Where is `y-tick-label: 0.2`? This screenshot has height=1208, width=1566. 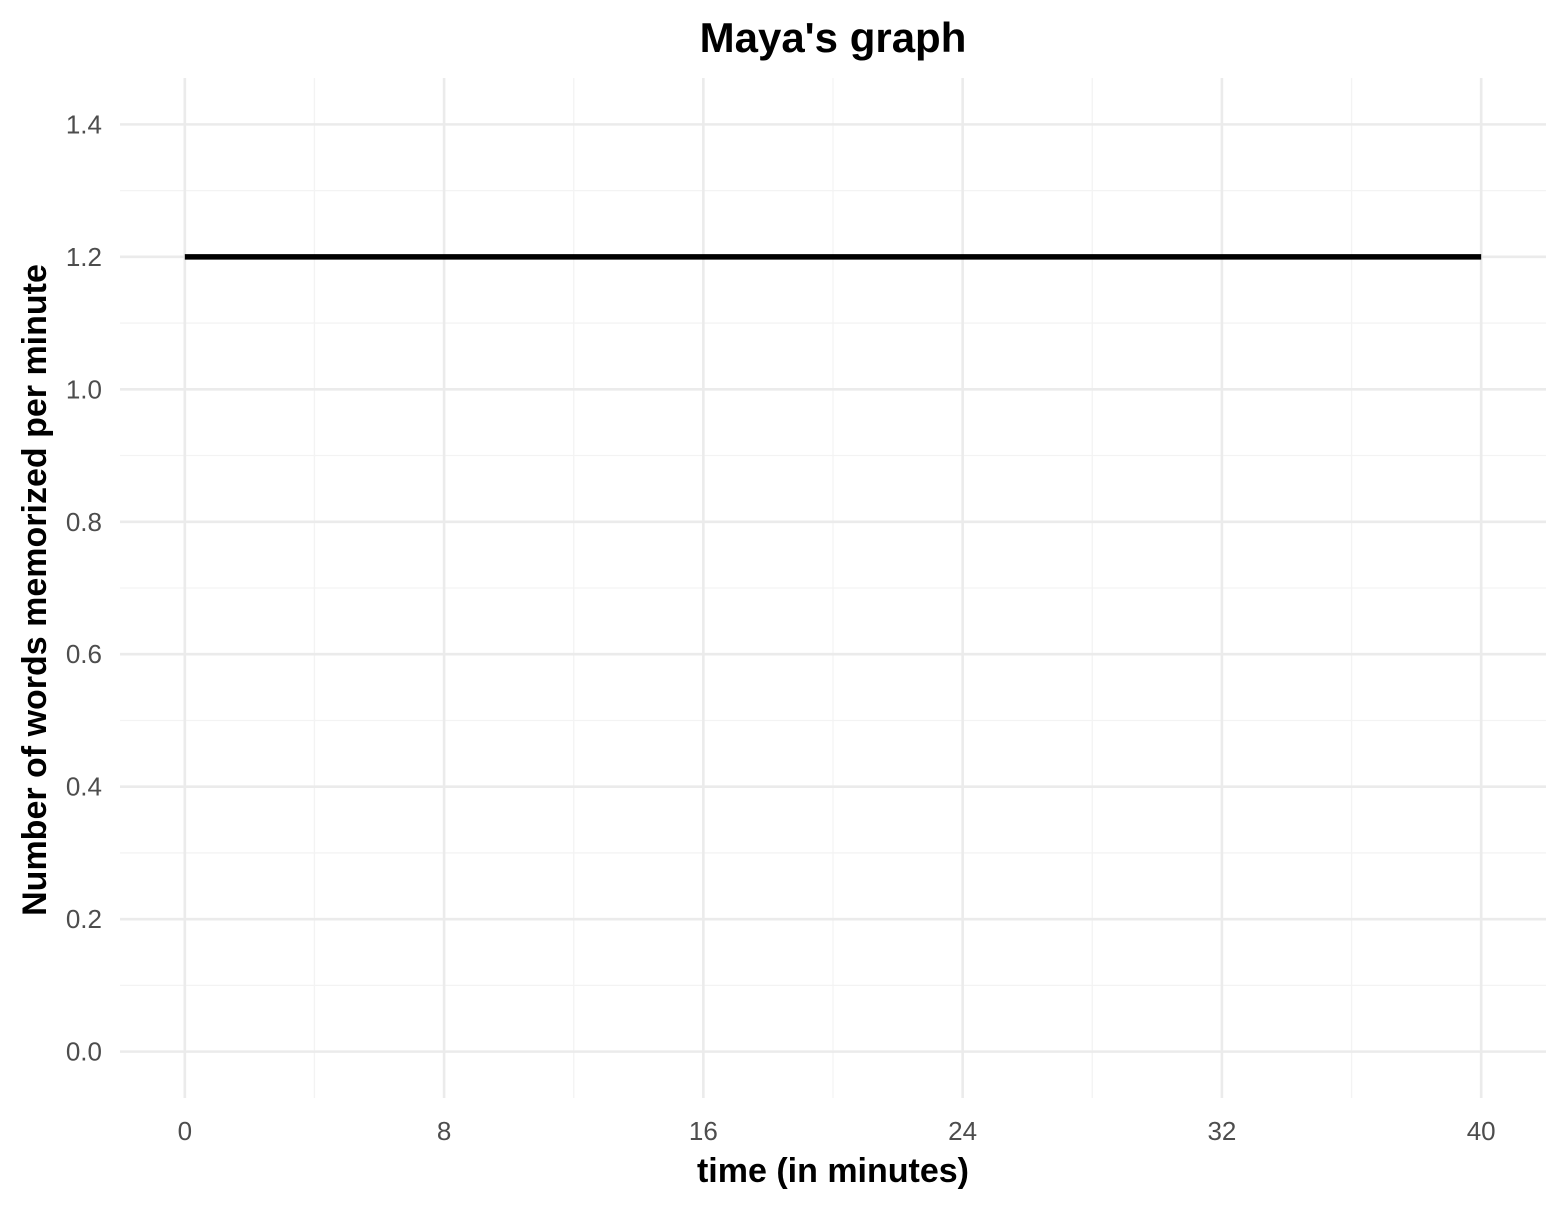
y-tick-label: 0.2 is located at coordinates (84, 919).